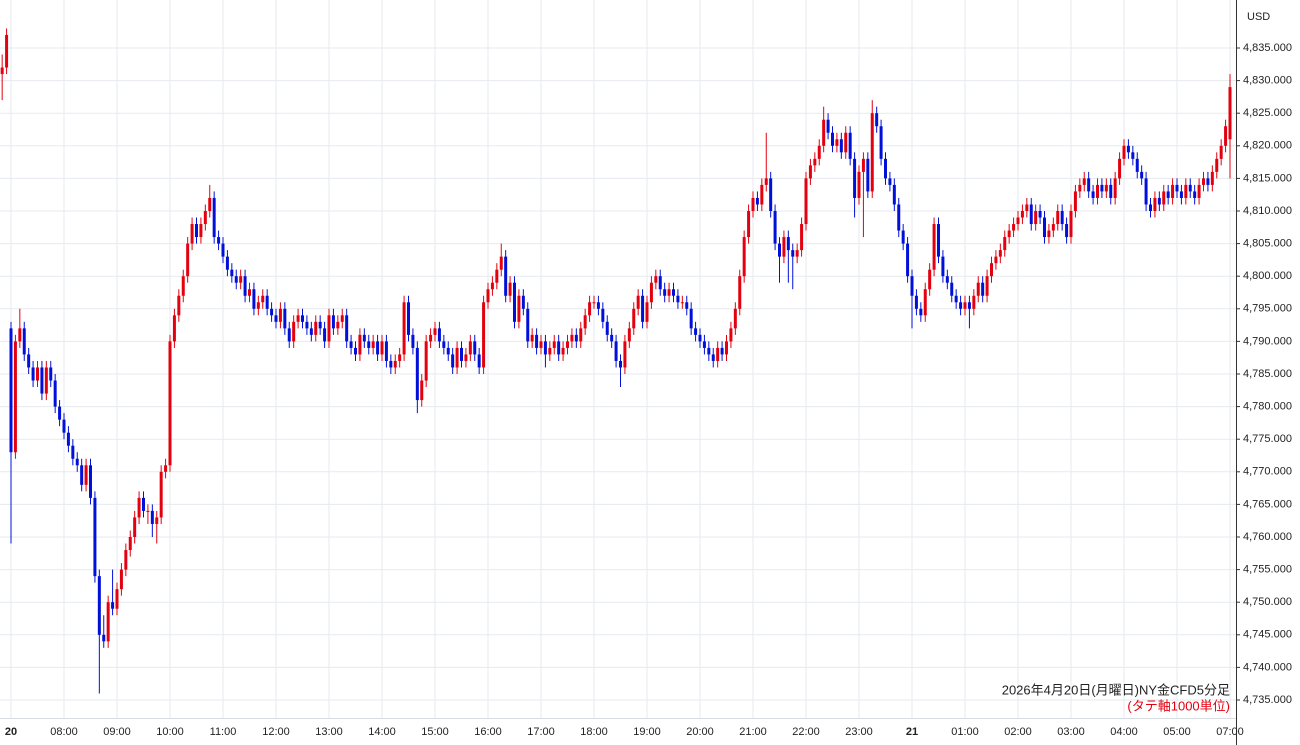  Describe the element at coordinates (1267, 635) in the screenshot. I see `y-tick-label: 4,745.000` at that location.